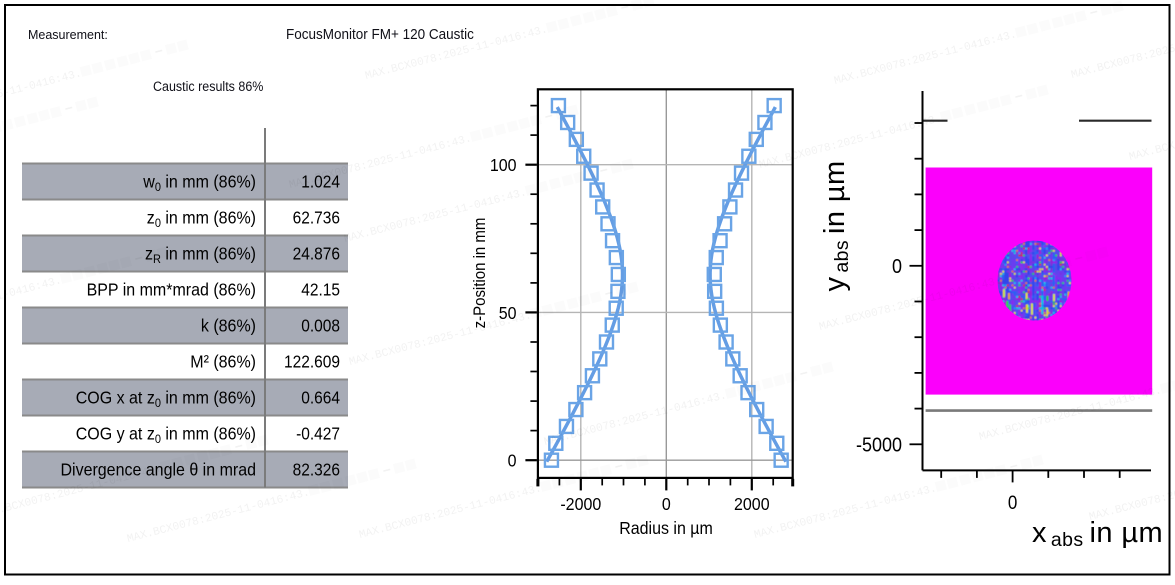  Describe the element at coordinates (503, 165) in the screenshot. I see `svg-text: 100` at that location.